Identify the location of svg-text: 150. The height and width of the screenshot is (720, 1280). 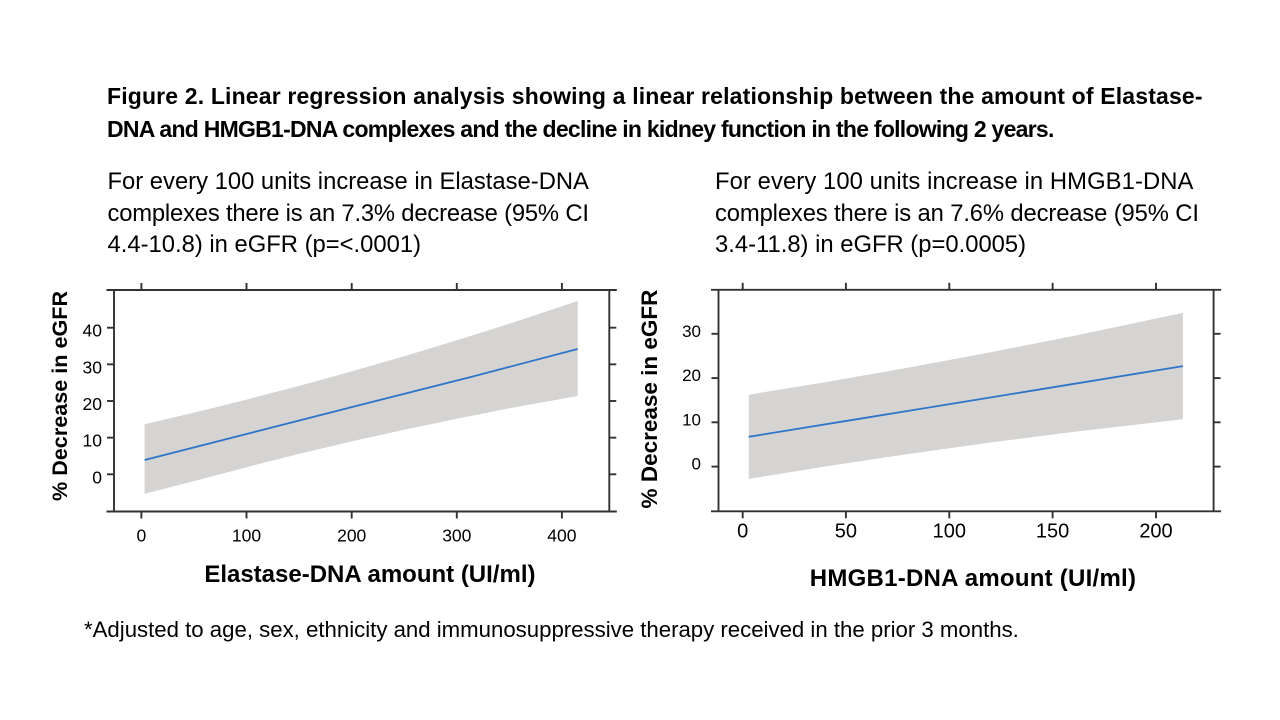
(1052, 532).